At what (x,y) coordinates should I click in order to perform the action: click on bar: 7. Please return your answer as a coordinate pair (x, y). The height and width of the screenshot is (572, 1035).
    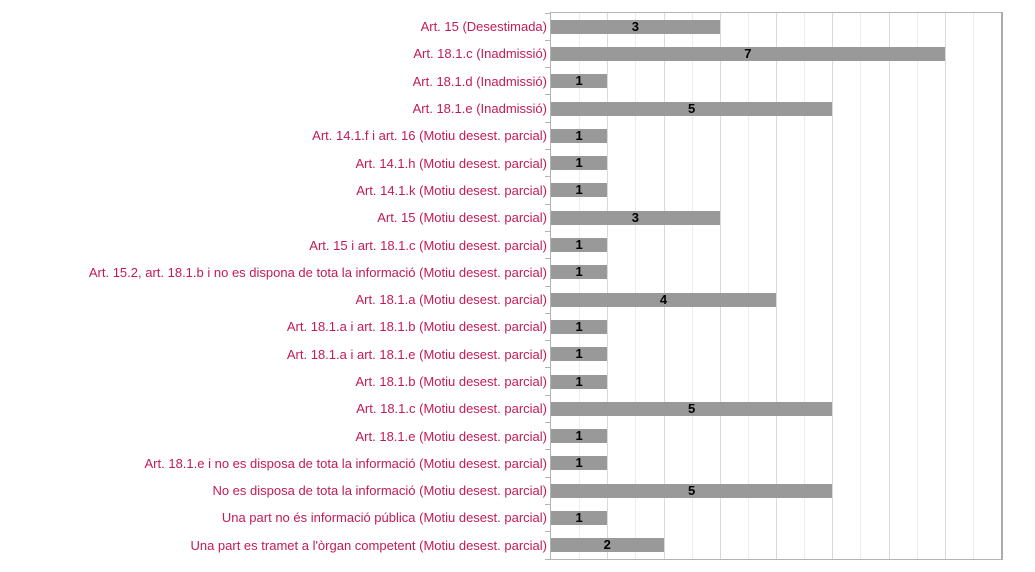
    Looking at the image, I should click on (748, 53).